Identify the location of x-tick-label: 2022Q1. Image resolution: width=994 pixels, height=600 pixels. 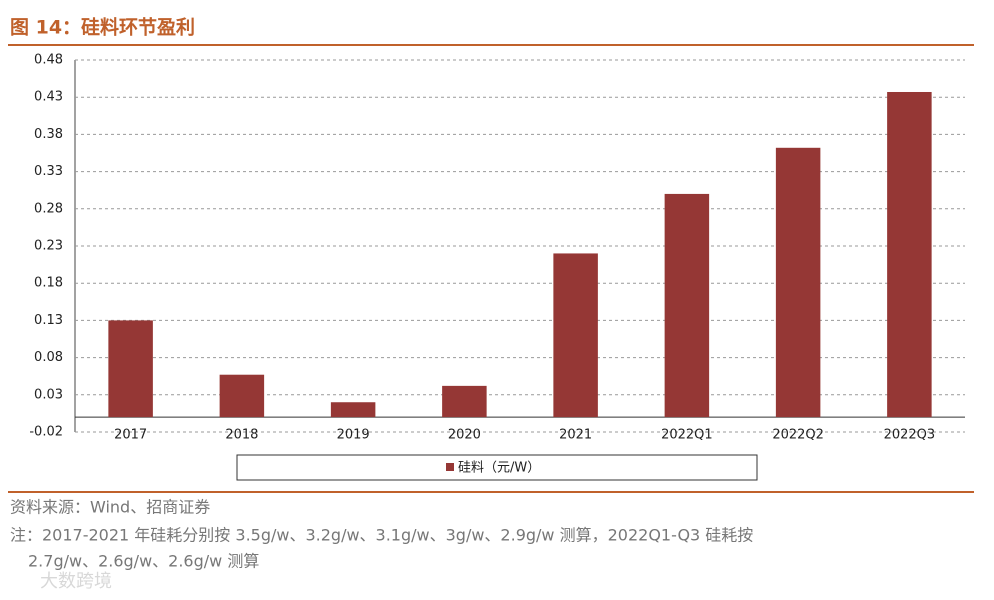
(687, 435).